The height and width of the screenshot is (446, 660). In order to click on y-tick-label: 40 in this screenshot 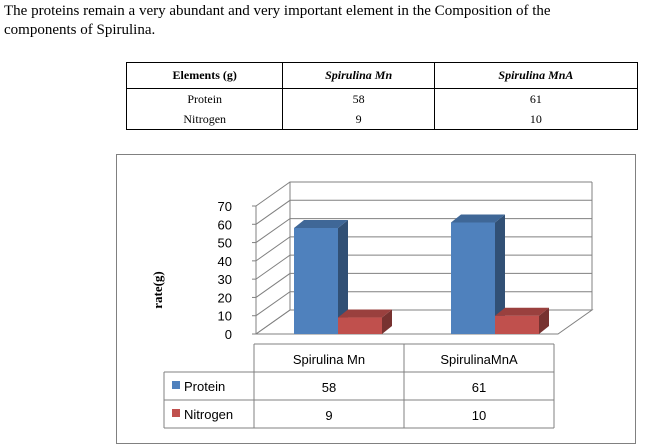, I will do `click(225, 261)`.